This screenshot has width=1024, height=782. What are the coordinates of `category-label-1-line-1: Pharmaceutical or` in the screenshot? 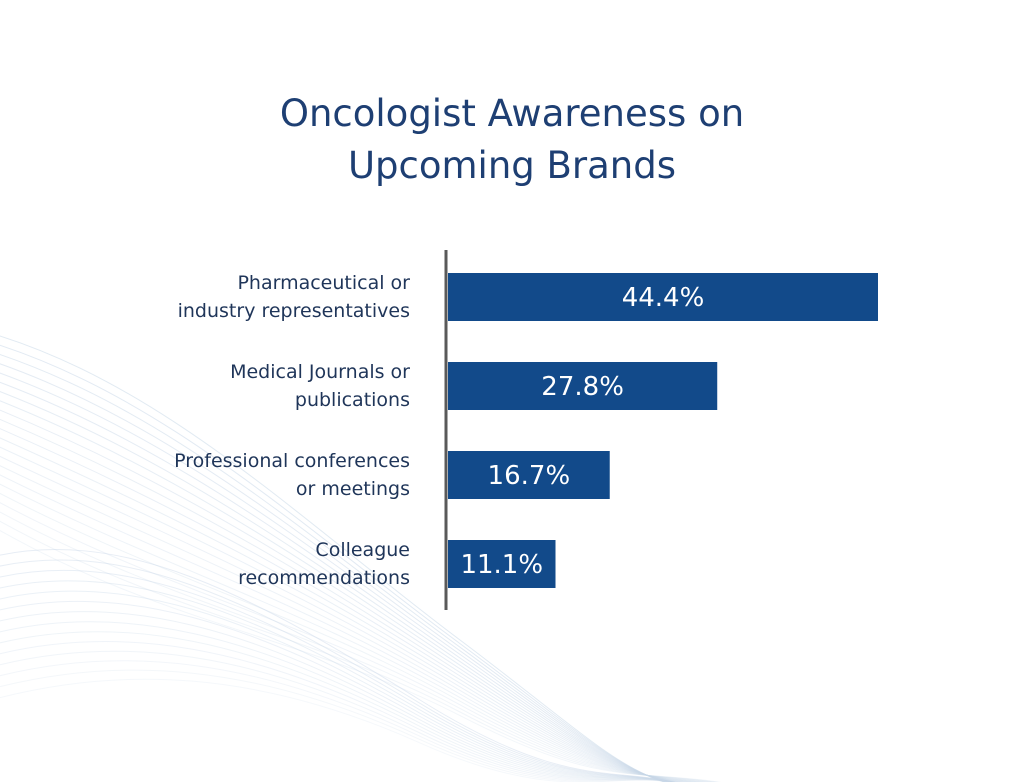 It's located at (323, 283).